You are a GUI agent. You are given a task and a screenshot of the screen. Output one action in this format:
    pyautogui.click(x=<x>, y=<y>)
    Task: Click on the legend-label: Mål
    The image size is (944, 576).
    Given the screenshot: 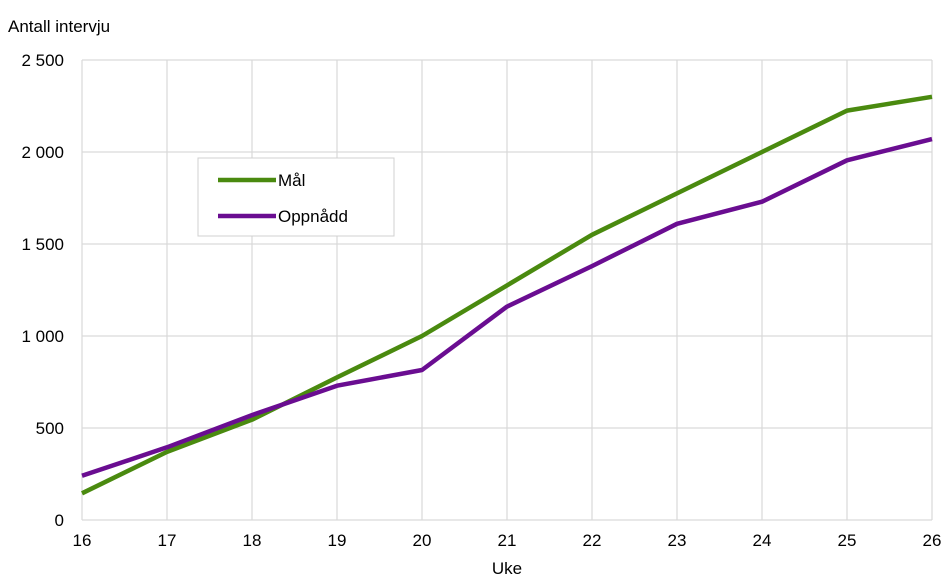 What is the action you would take?
    pyautogui.click(x=291, y=180)
    